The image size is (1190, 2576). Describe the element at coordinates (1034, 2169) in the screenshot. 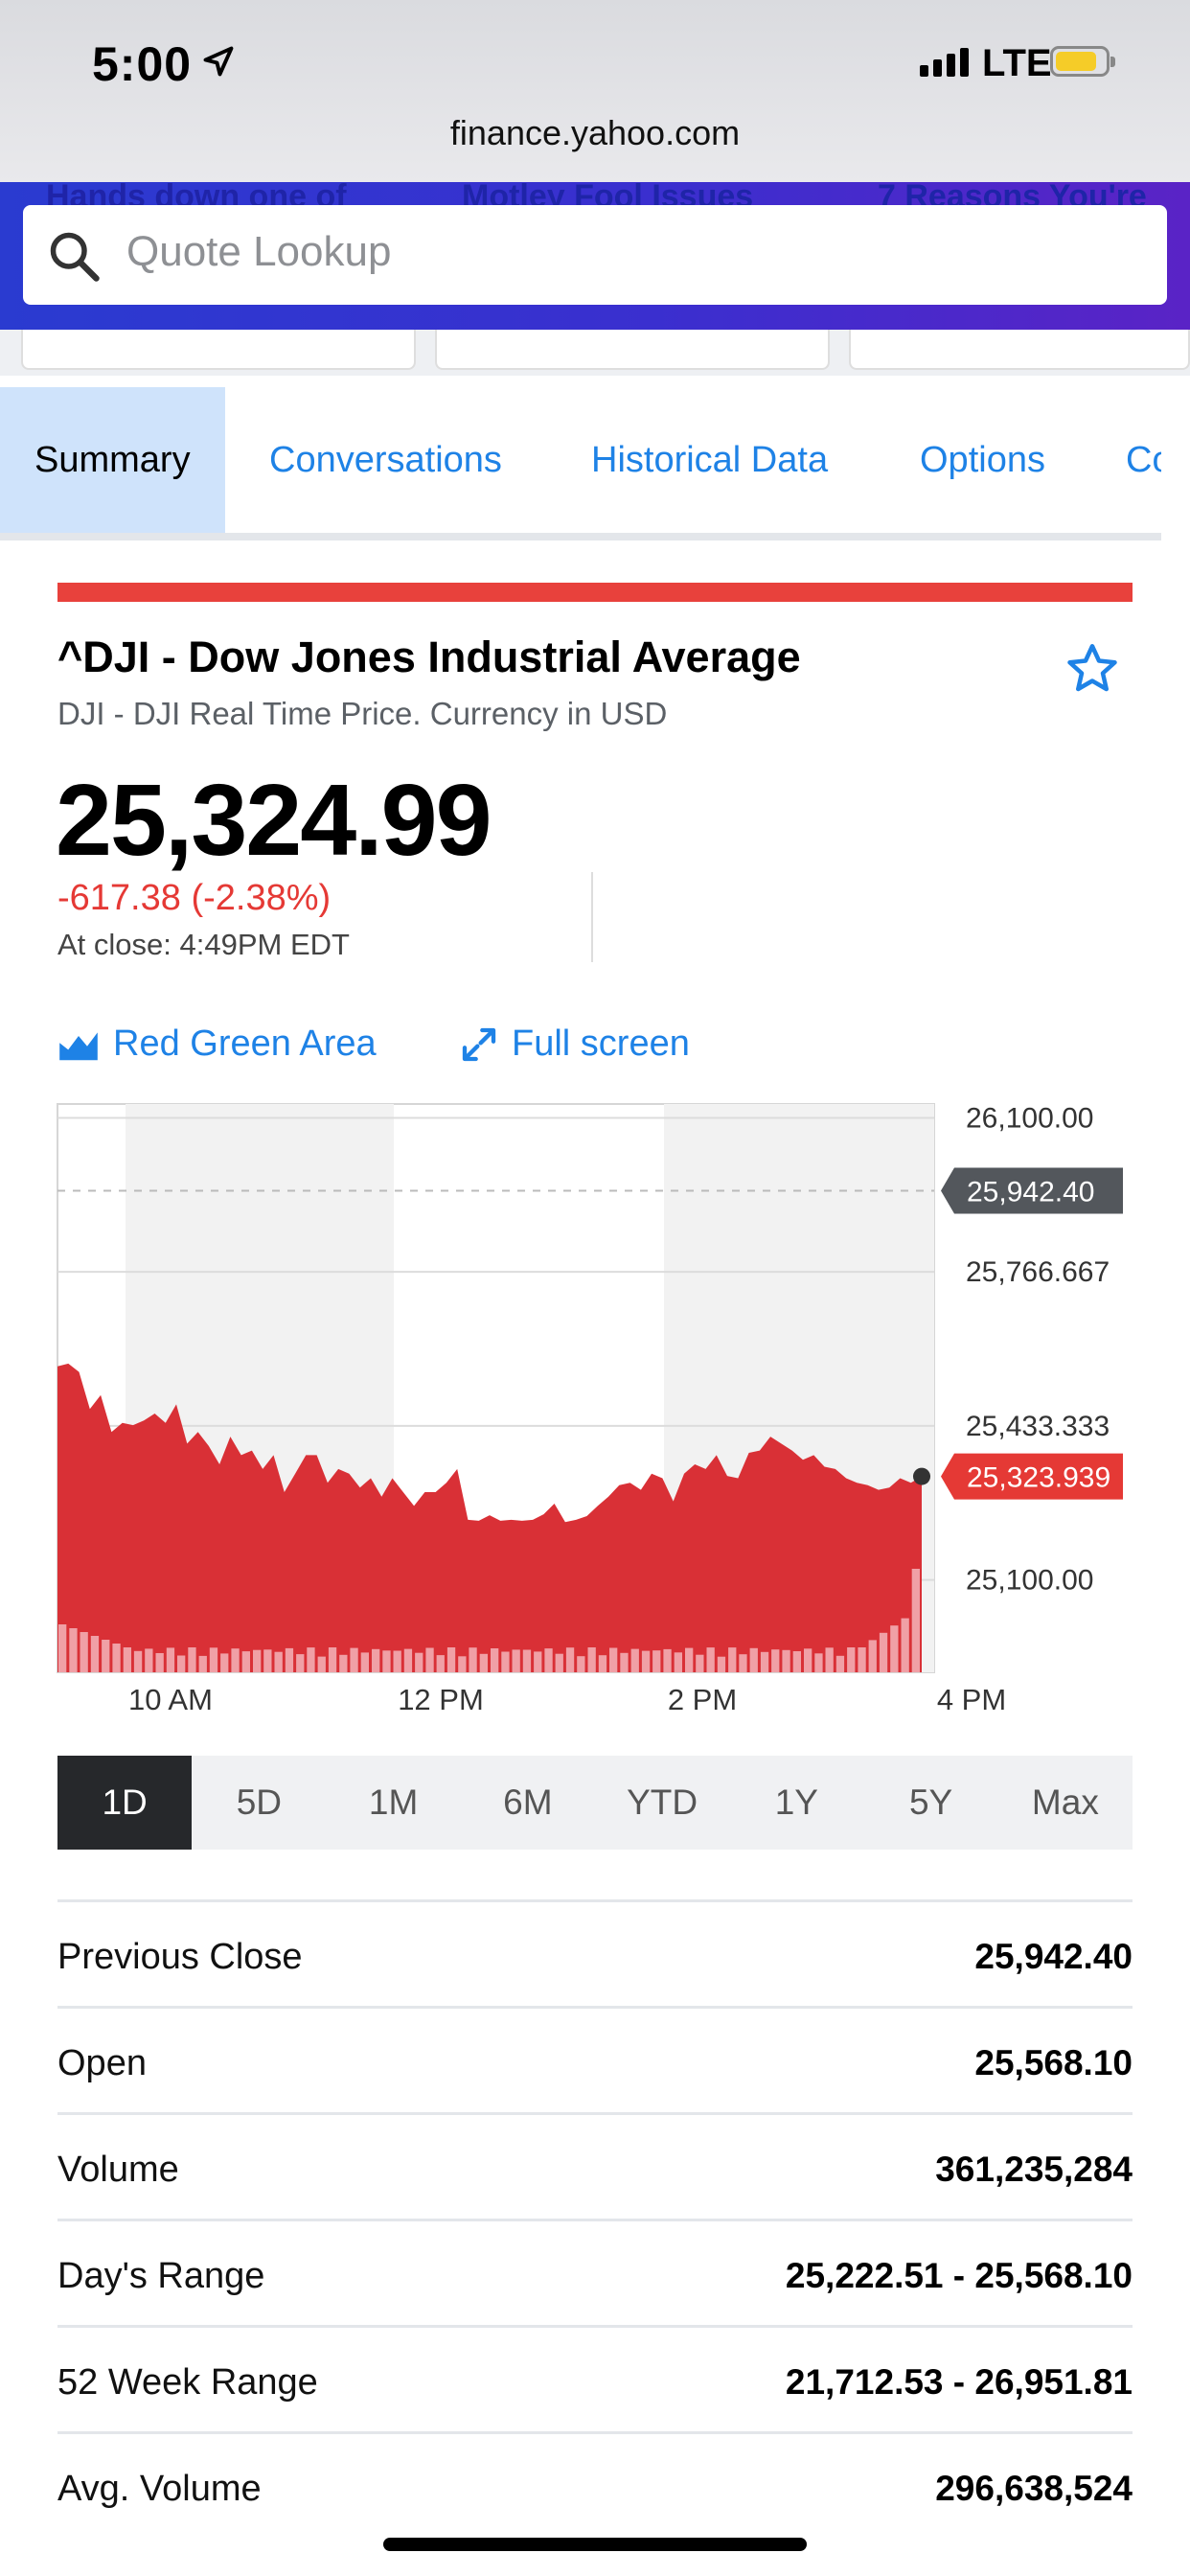

I see `stat-value: 361,235,284` at that location.